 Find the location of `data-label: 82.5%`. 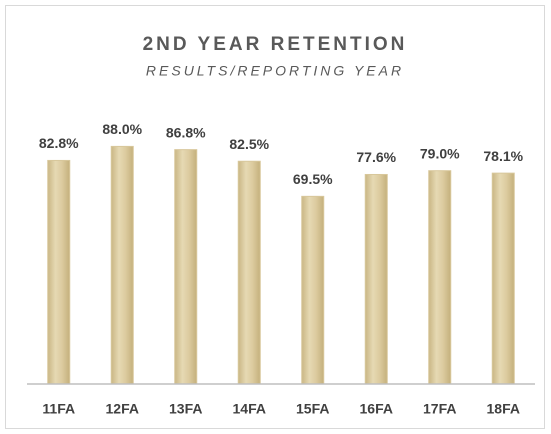

data-label: 82.5% is located at coordinates (249, 144).